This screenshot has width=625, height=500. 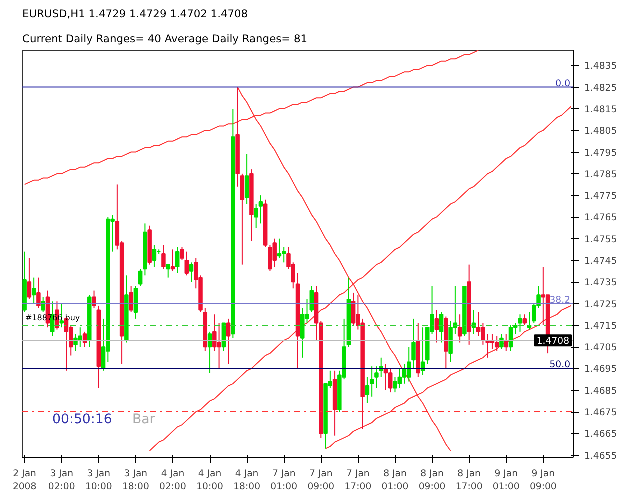 I want to click on y-tick-label: 1.4745, so click(x=601, y=261).